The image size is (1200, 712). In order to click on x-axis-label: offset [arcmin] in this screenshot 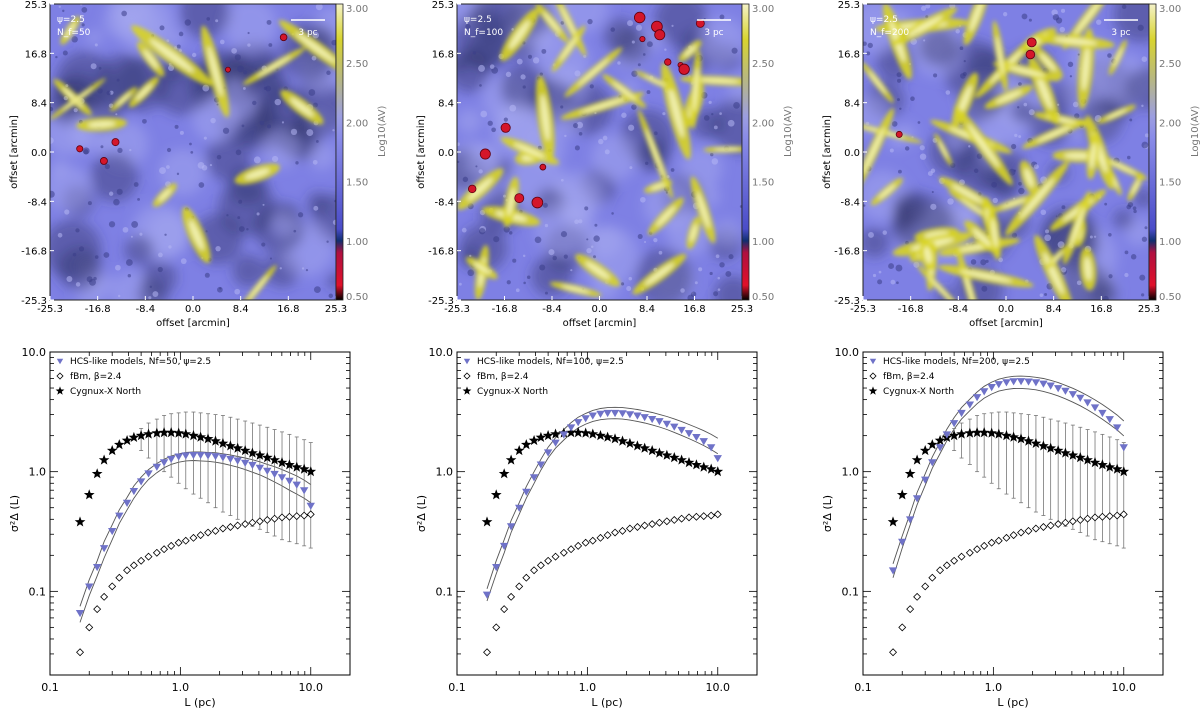, I will do `click(193, 323)`.